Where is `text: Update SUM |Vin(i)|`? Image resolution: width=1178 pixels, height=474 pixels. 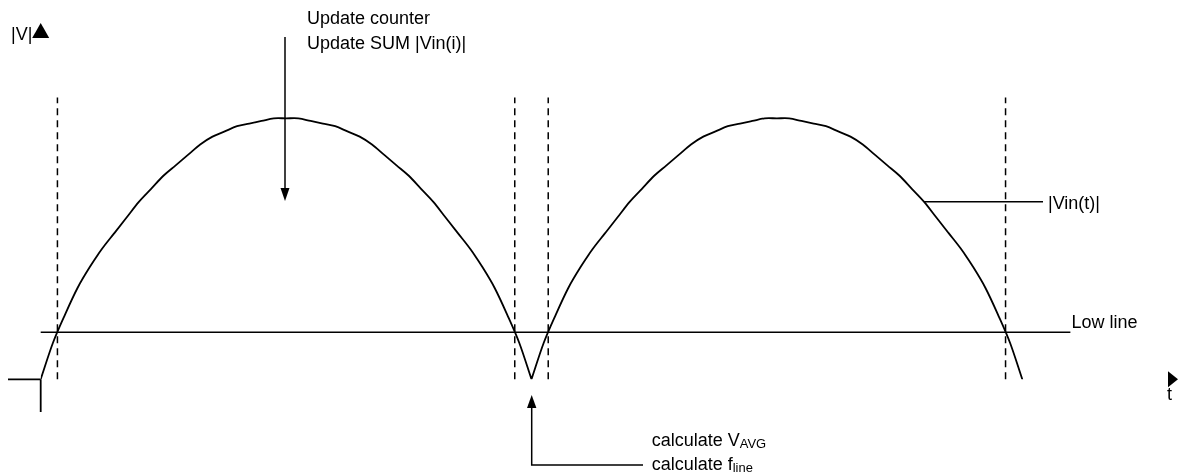 text: Update SUM |Vin(i)| is located at coordinates (387, 42).